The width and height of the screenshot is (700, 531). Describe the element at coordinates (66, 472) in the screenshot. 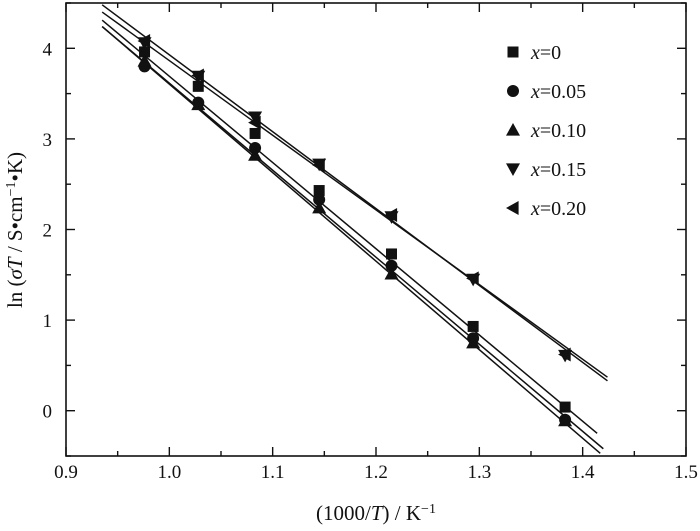

I see `x-tick-label: 0.9` at that location.